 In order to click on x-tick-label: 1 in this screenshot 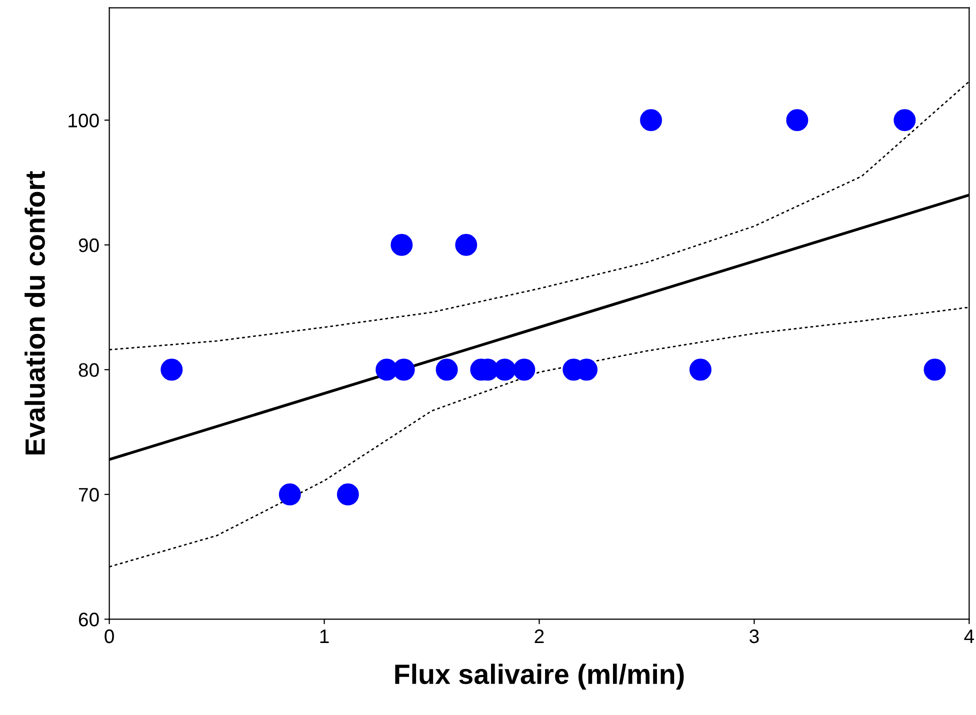, I will do `click(324, 637)`.